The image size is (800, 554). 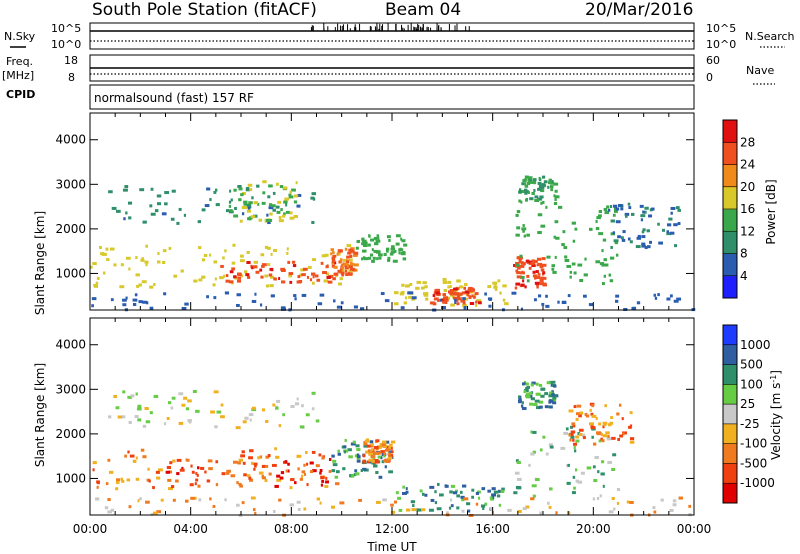 What do you see at coordinates (66, 44) in the screenshot?
I see `nsky-left-tick-bottom: 10^0` at bounding box center [66, 44].